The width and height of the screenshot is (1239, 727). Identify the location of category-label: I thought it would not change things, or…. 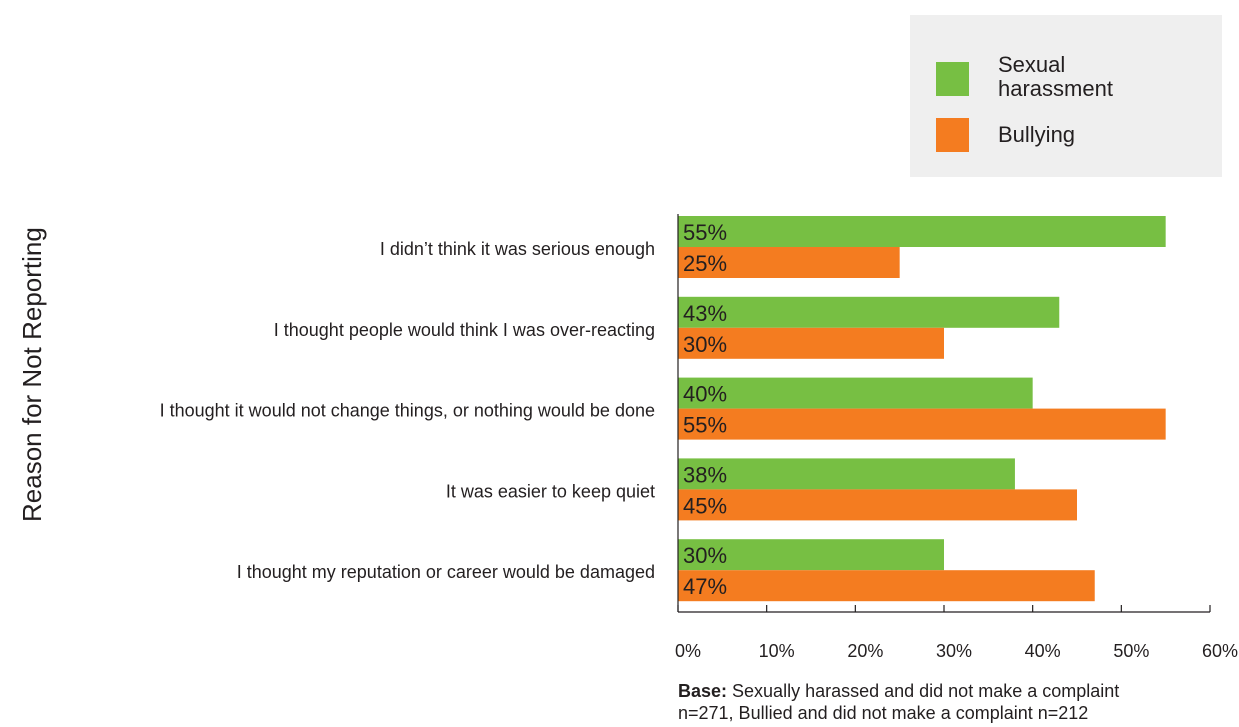
(407, 411).